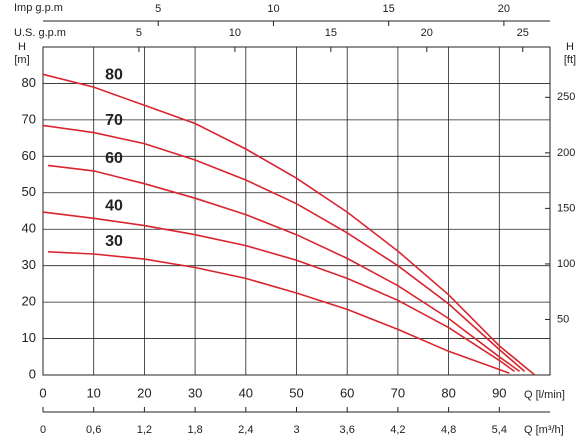  Describe the element at coordinates (144, 430) in the screenshot. I see `tick-label: 1,2` at that location.